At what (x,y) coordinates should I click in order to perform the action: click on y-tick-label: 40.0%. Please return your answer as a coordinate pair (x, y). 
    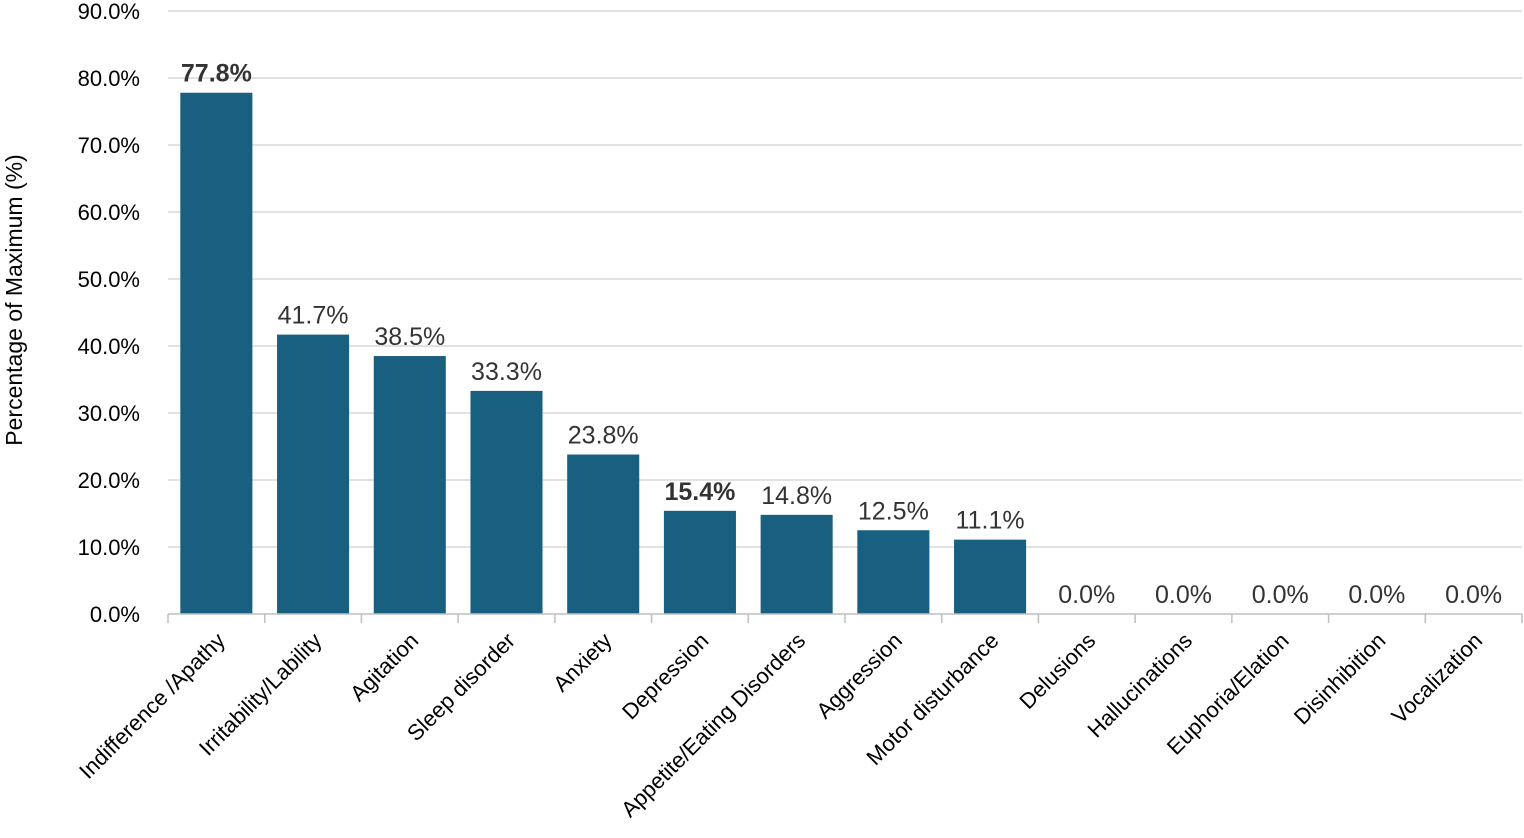
    Looking at the image, I should click on (109, 346).